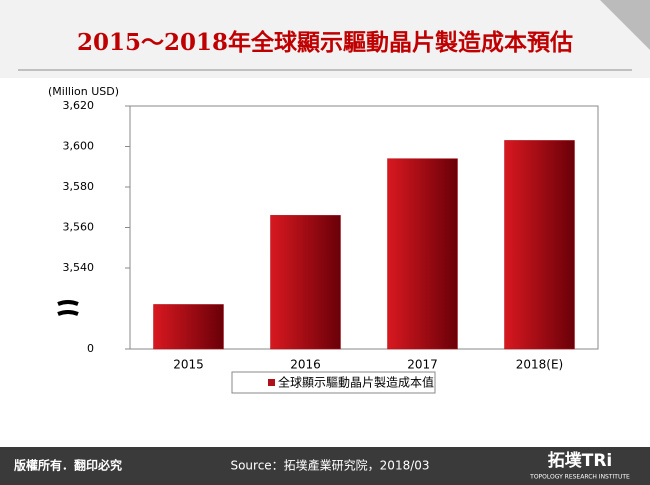  Describe the element at coordinates (68, 308) in the screenshot. I see `axis-break` at that location.